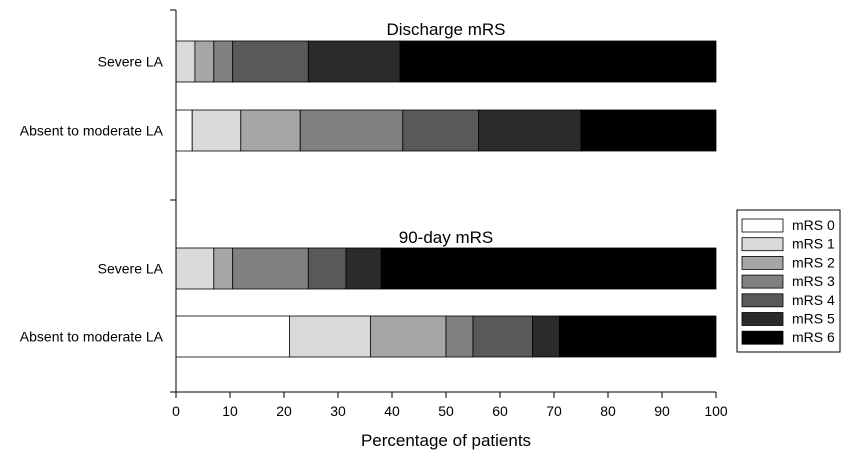  I want to click on legend-label: mRS 2, so click(813, 262).